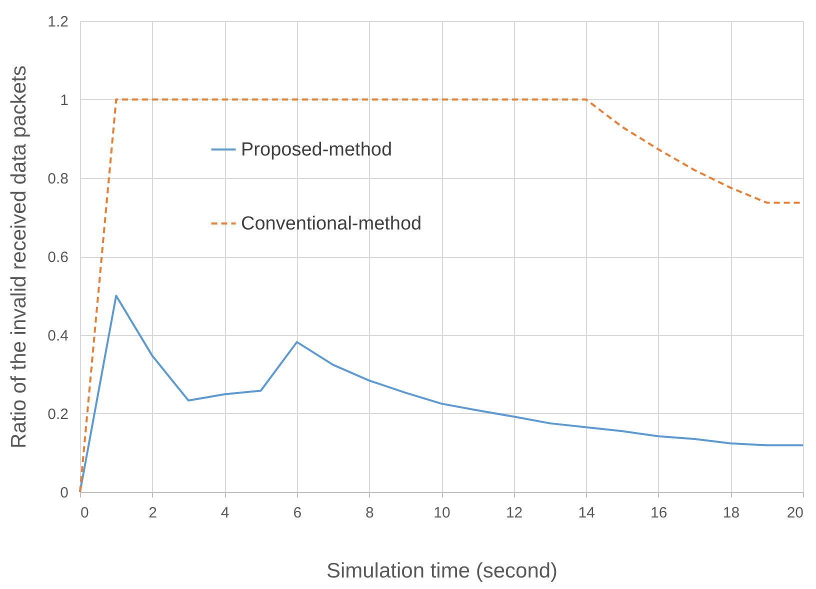  What do you see at coordinates (586, 513) in the screenshot?
I see `x-tick-label: 14` at bounding box center [586, 513].